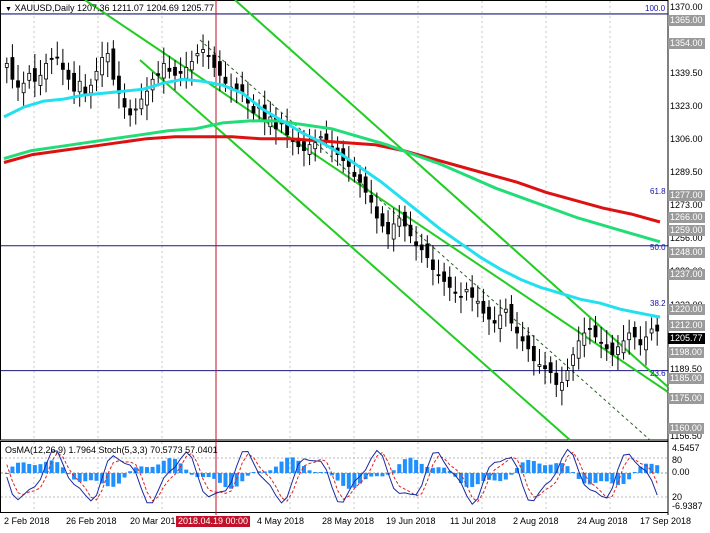  Describe the element at coordinates (666, 521) in the screenshot. I see `date-tick: 17 Sep 2018` at that location.